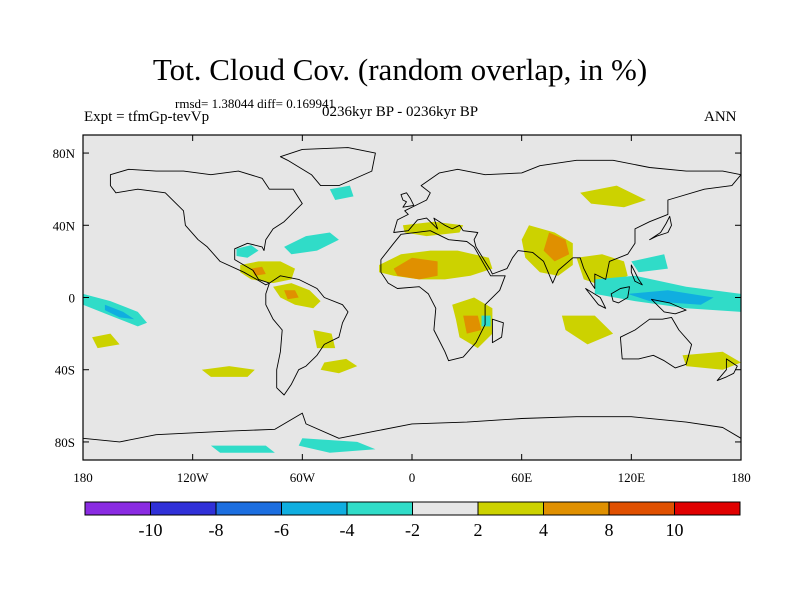 The image size is (800, 600). Describe the element at coordinates (400, 112) in the screenshot. I see `period-label: 0236kyr BP - 0236kyr BP` at that location.